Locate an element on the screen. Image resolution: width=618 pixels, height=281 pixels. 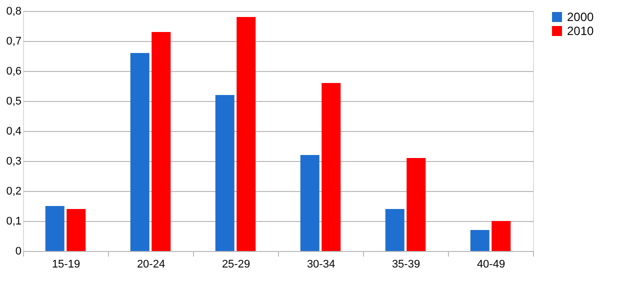
x-tick-label: 25-29 is located at coordinates (236, 264).